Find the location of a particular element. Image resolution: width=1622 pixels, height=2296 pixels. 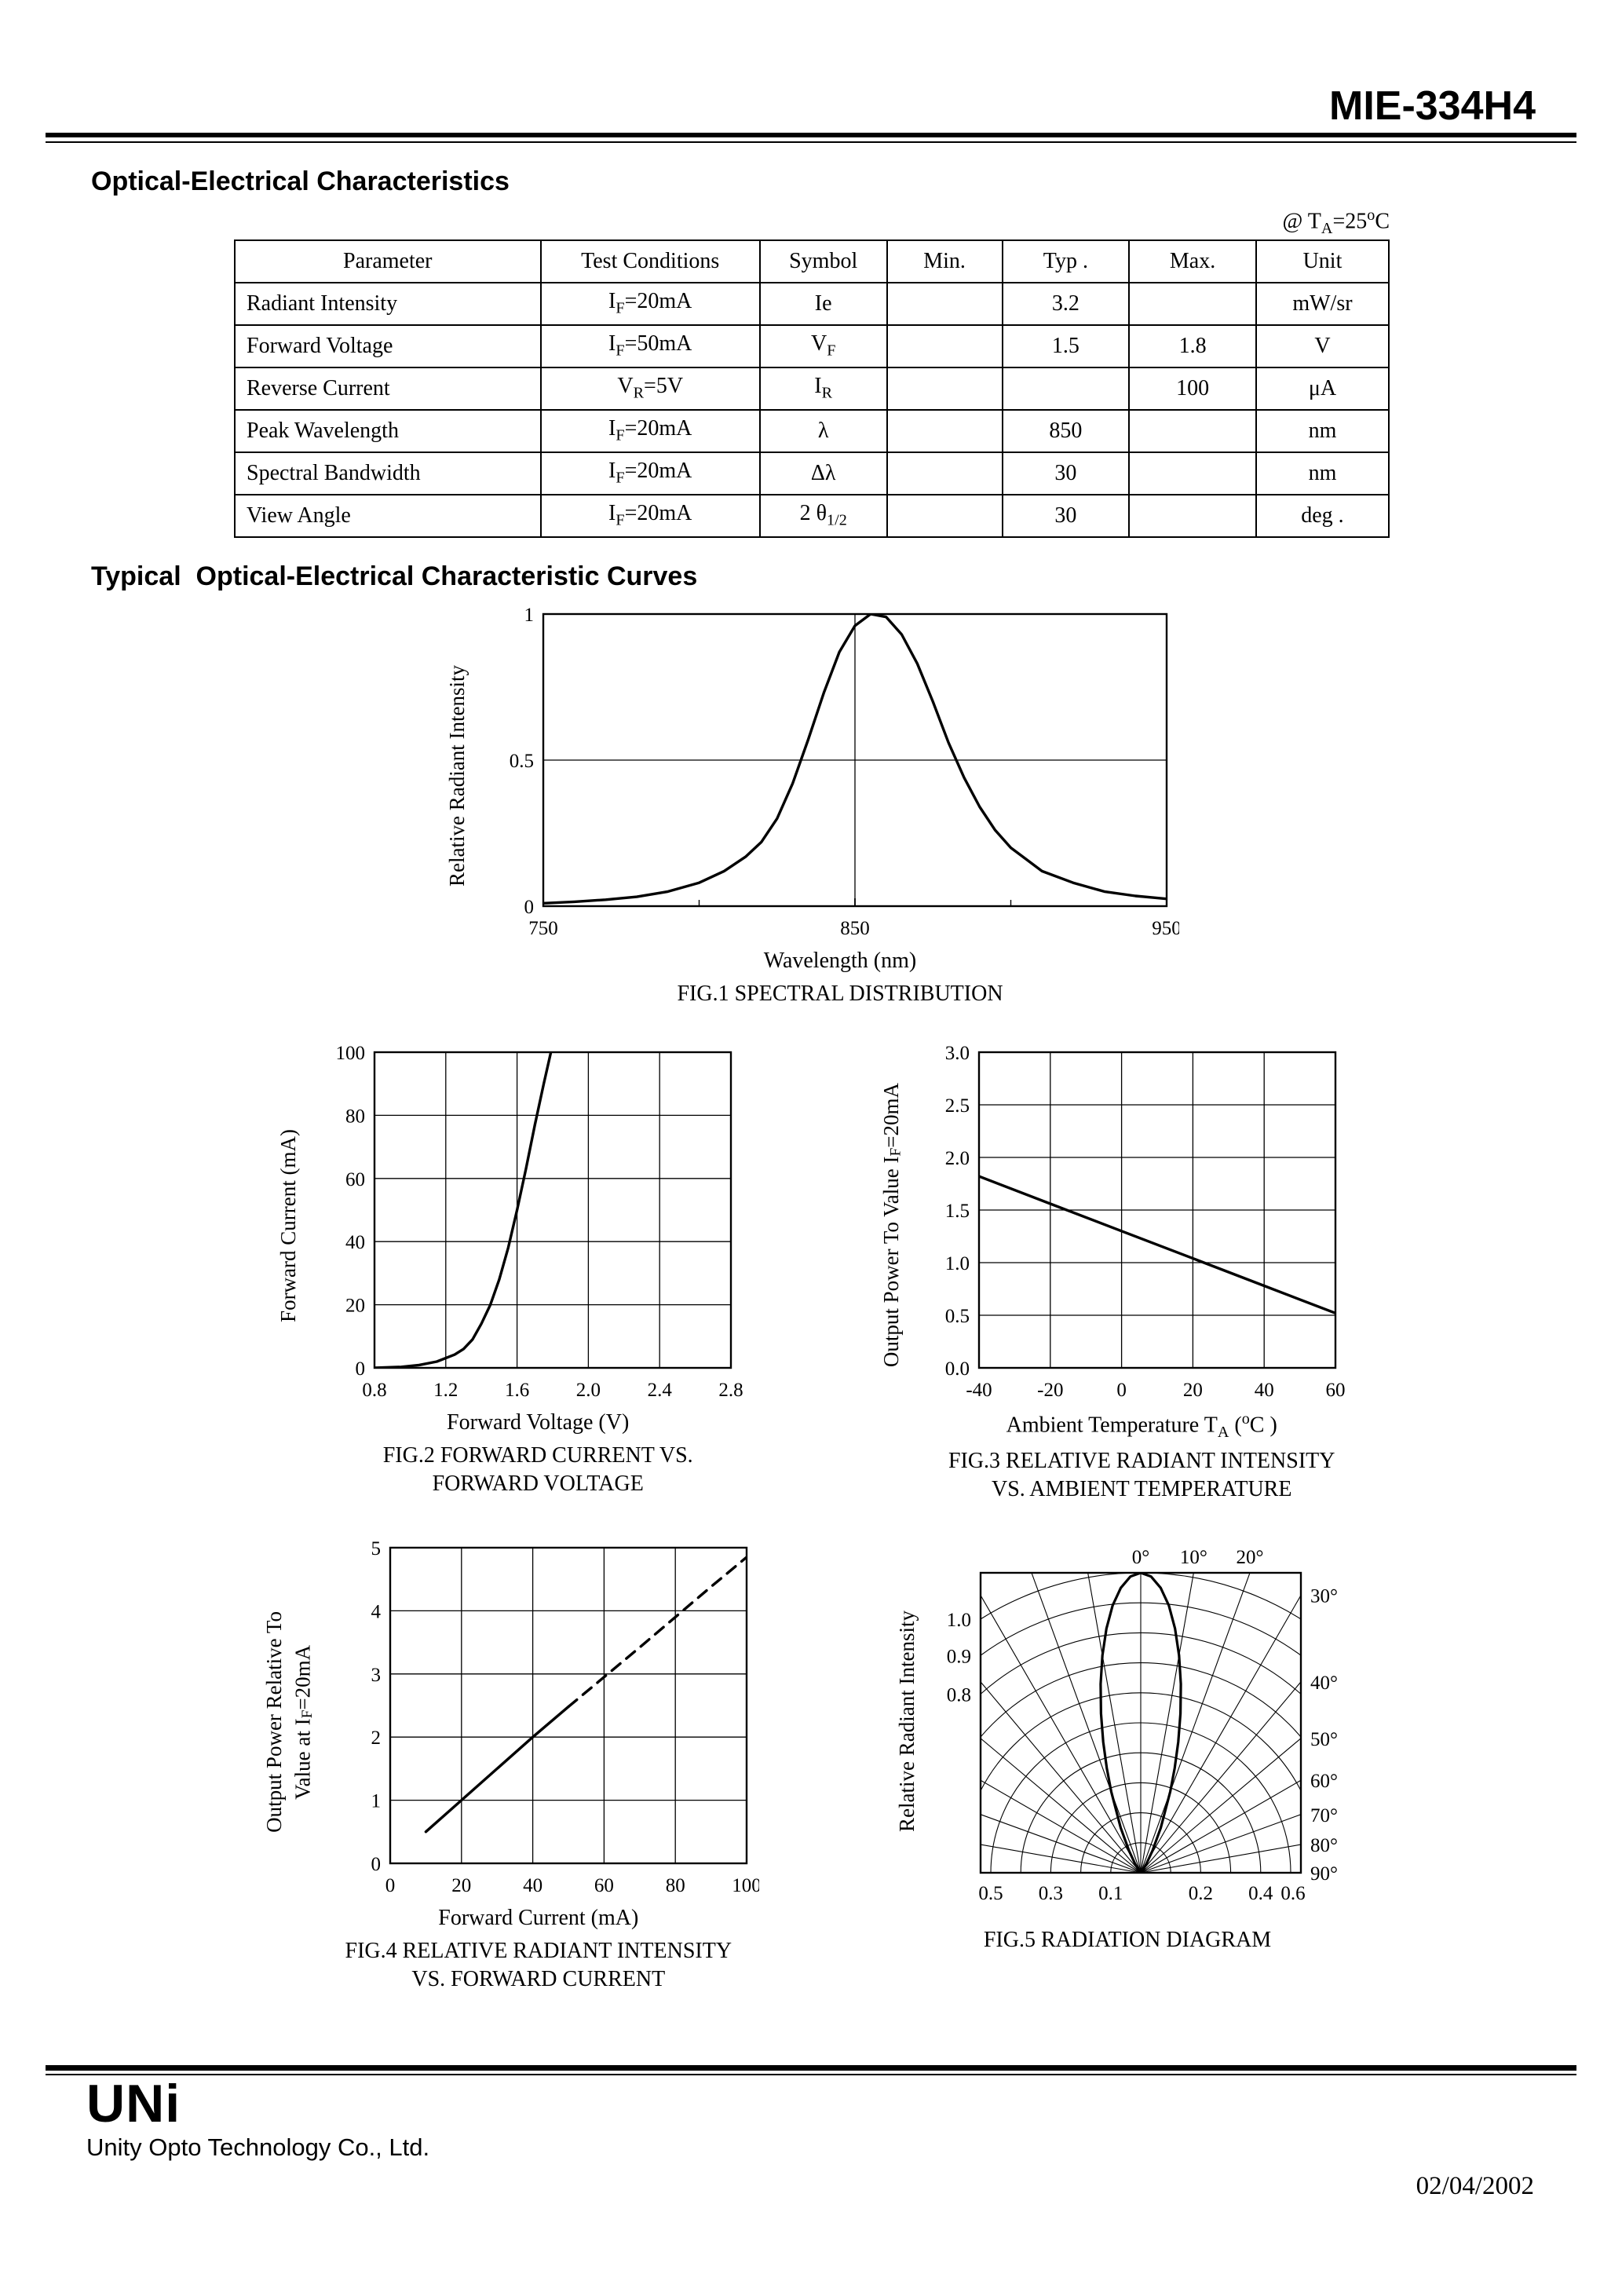

svg-text: 2.8 is located at coordinates (731, 1391).